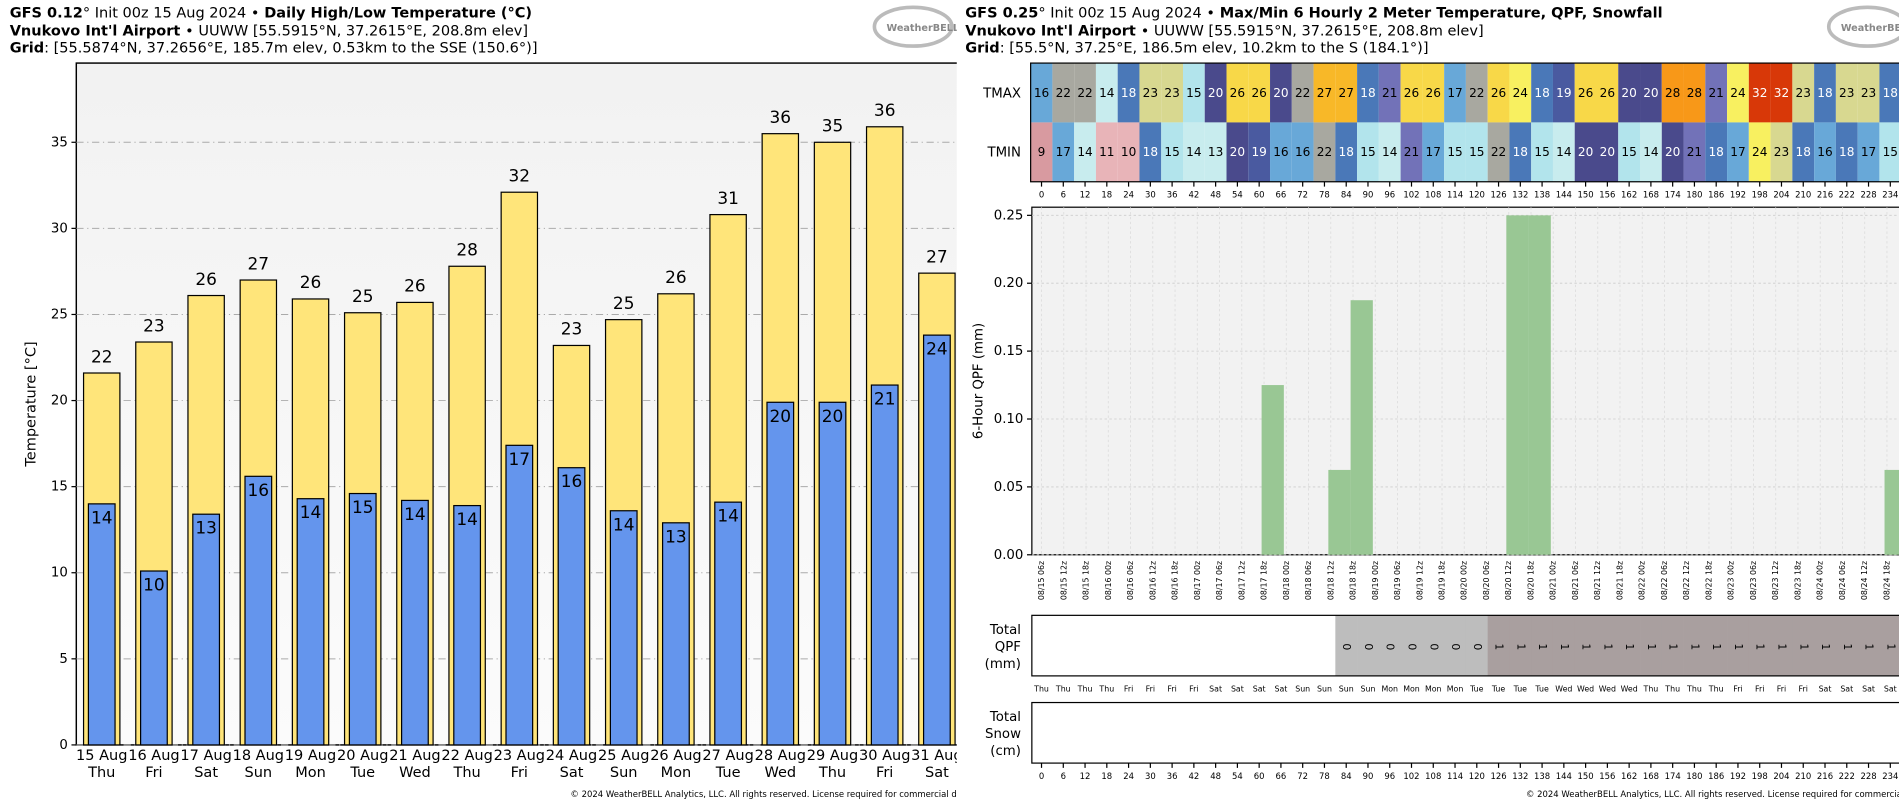 Image resolution: width=1899 pixels, height=808 pixels. What do you see at coordinates (1619, 580) in the screenshot?
I see `x-tick-label: 08/21 18z` at bounding box center [1619, 580].